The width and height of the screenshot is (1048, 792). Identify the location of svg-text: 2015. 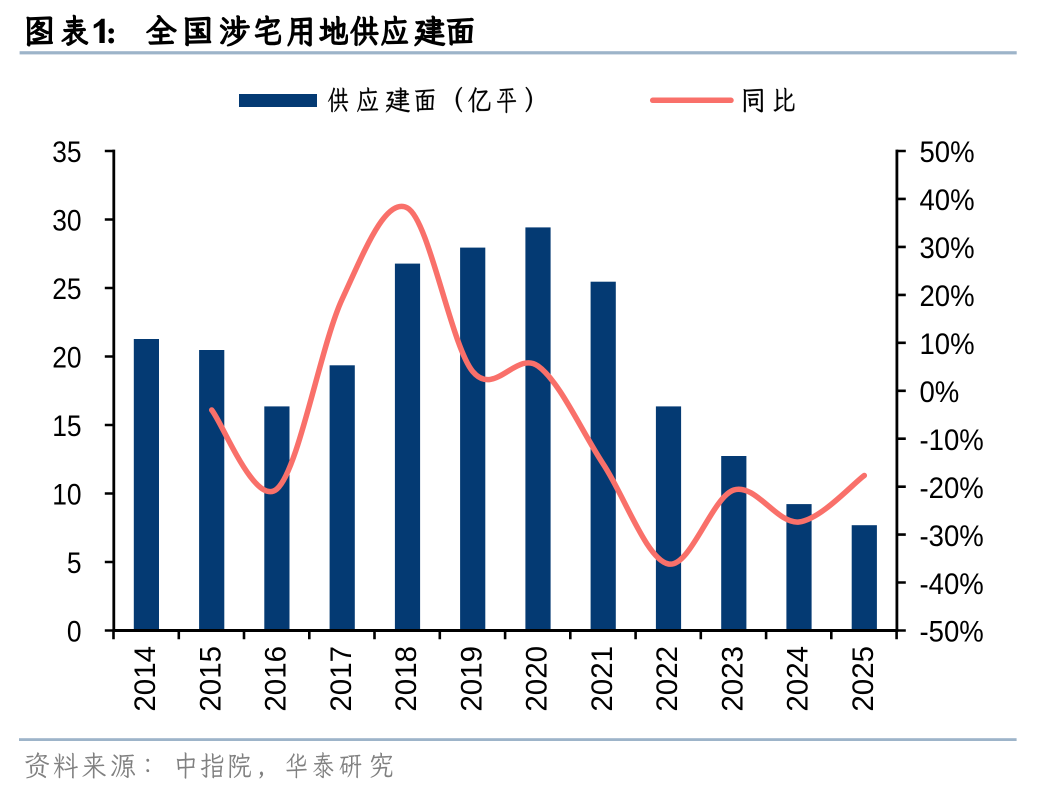
(210, 679).